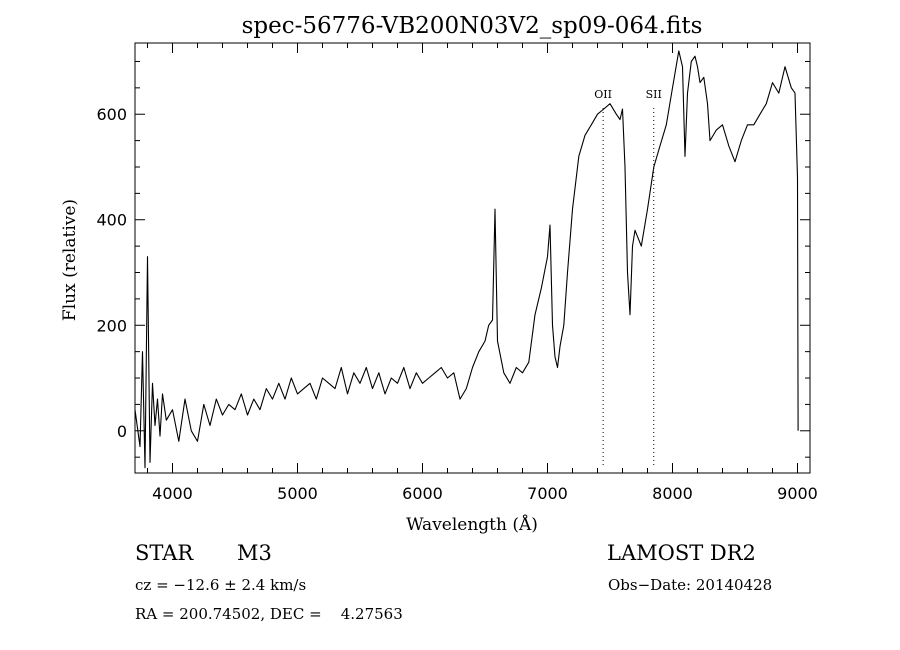 Image resolution: width=900 pixels, height=650 pixels. I want to click on y-tick-label: 0, so click(122, 431).